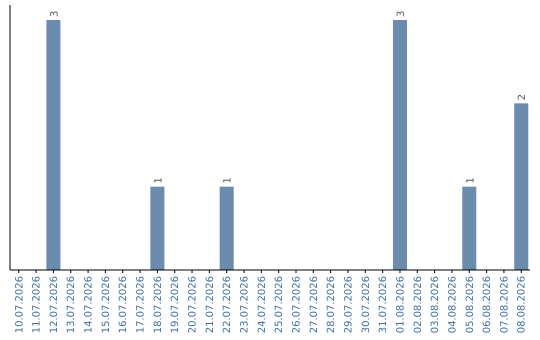 The width and height of the screenshot is (540, 340). Describe the element at coordinates (245, 305) in the screenshot. I see `x-tick-label: 23.07.2026` at that location.